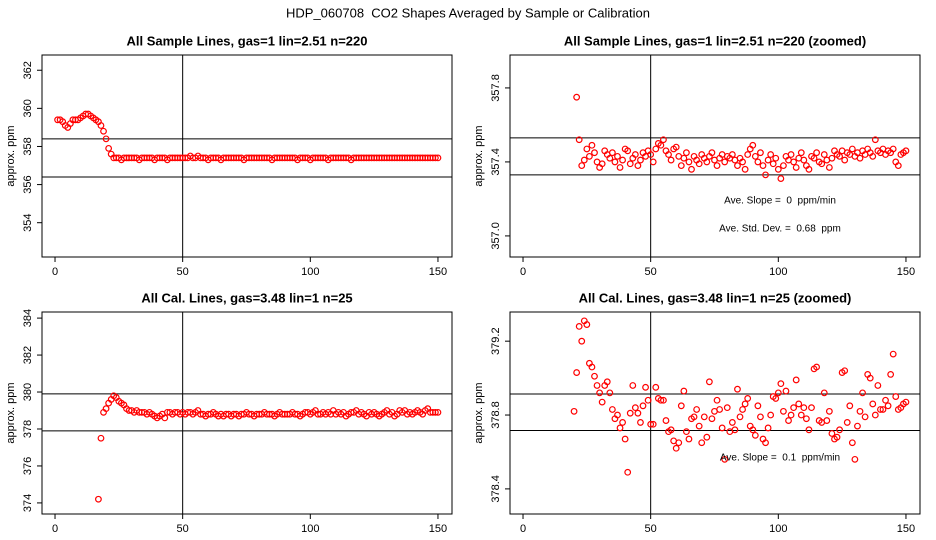  I want to click on y-tick-label: 379.2, so click(496, 341).